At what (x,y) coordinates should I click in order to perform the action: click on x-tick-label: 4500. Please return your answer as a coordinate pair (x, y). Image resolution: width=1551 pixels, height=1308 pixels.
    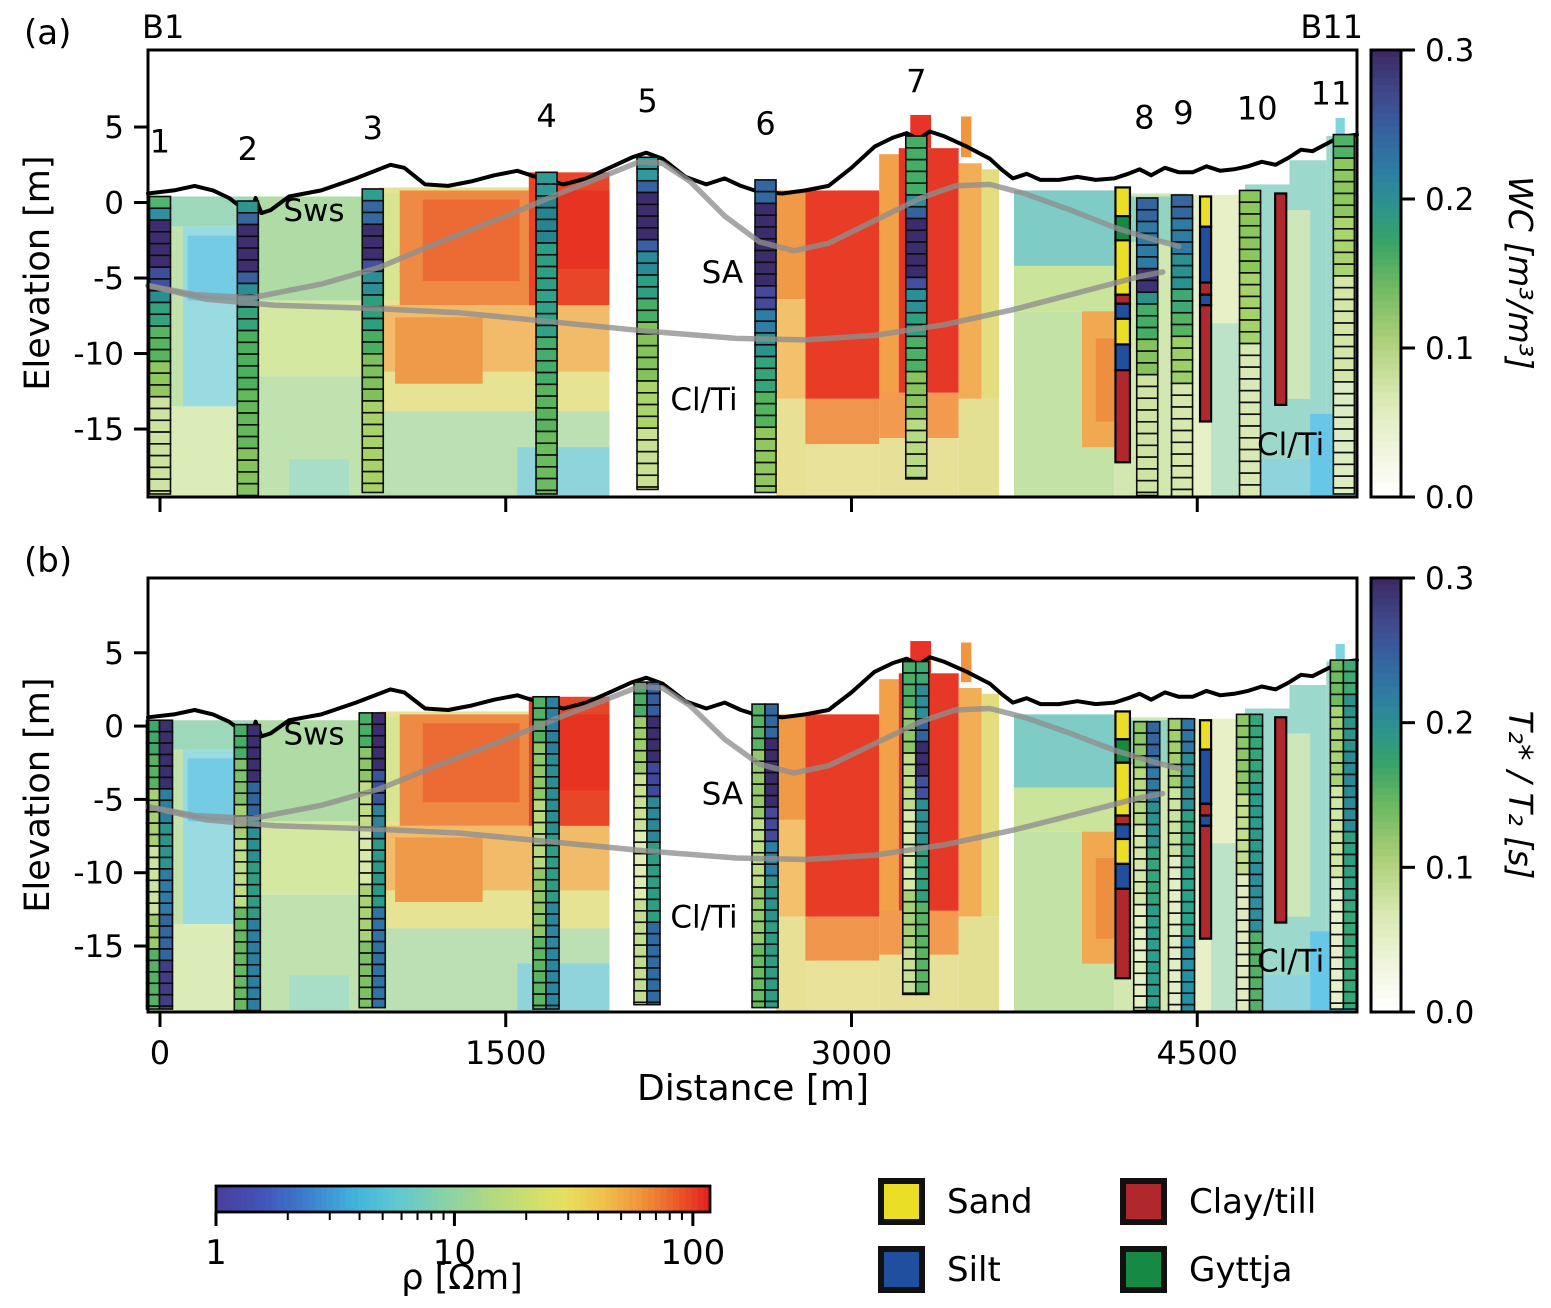
    Looking at the image, I should click on (1197, 1053).